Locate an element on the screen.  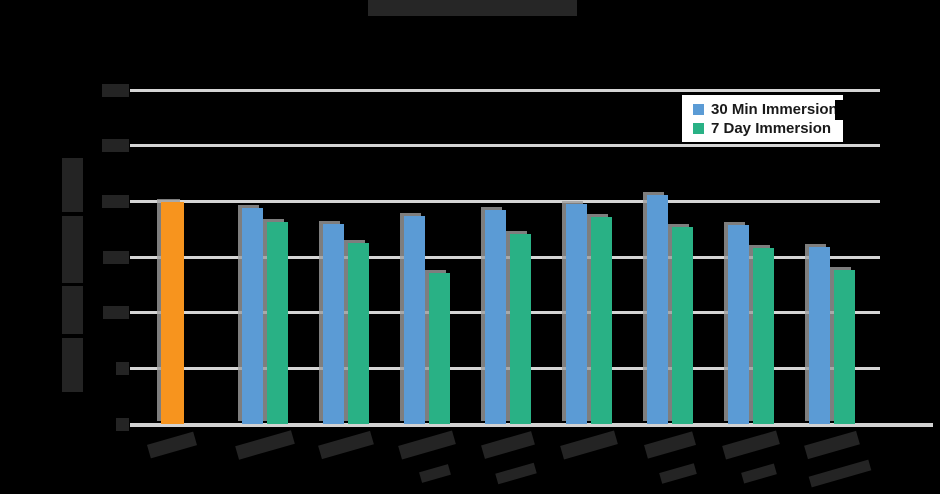
legend-item-30min: 30 Min Immersion is located at coordinates (765, 109).